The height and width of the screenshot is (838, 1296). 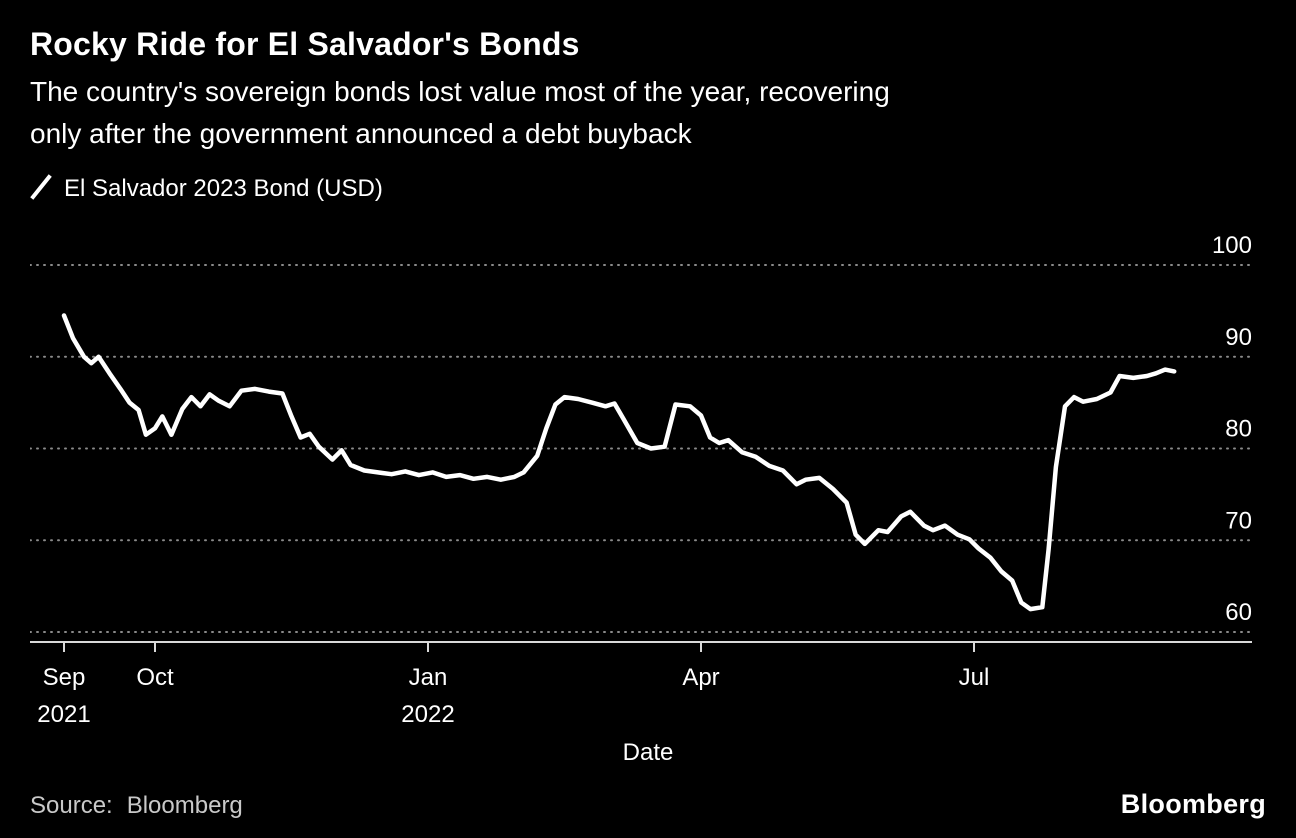 What do you see at coordinates (1193, 804) in the screenshot?
I see `bloomberg-logo: Bloomberg` at bounding box center [1193, 804].